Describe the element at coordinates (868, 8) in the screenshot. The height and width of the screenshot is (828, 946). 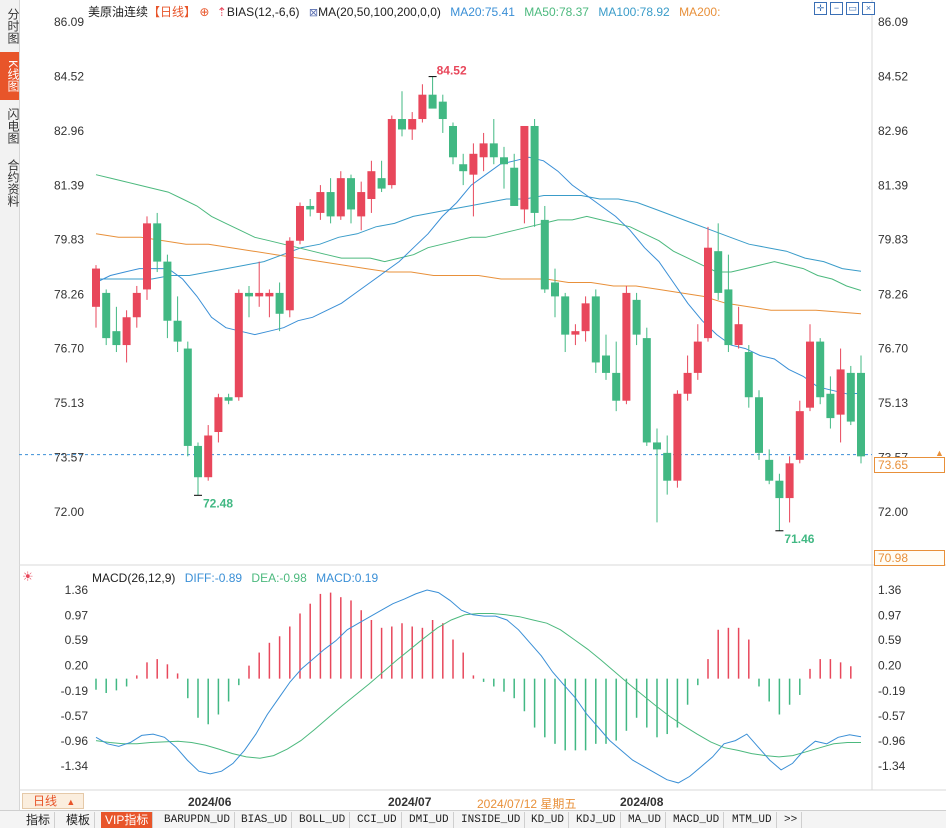
I see `close-icon: ×` at that location.